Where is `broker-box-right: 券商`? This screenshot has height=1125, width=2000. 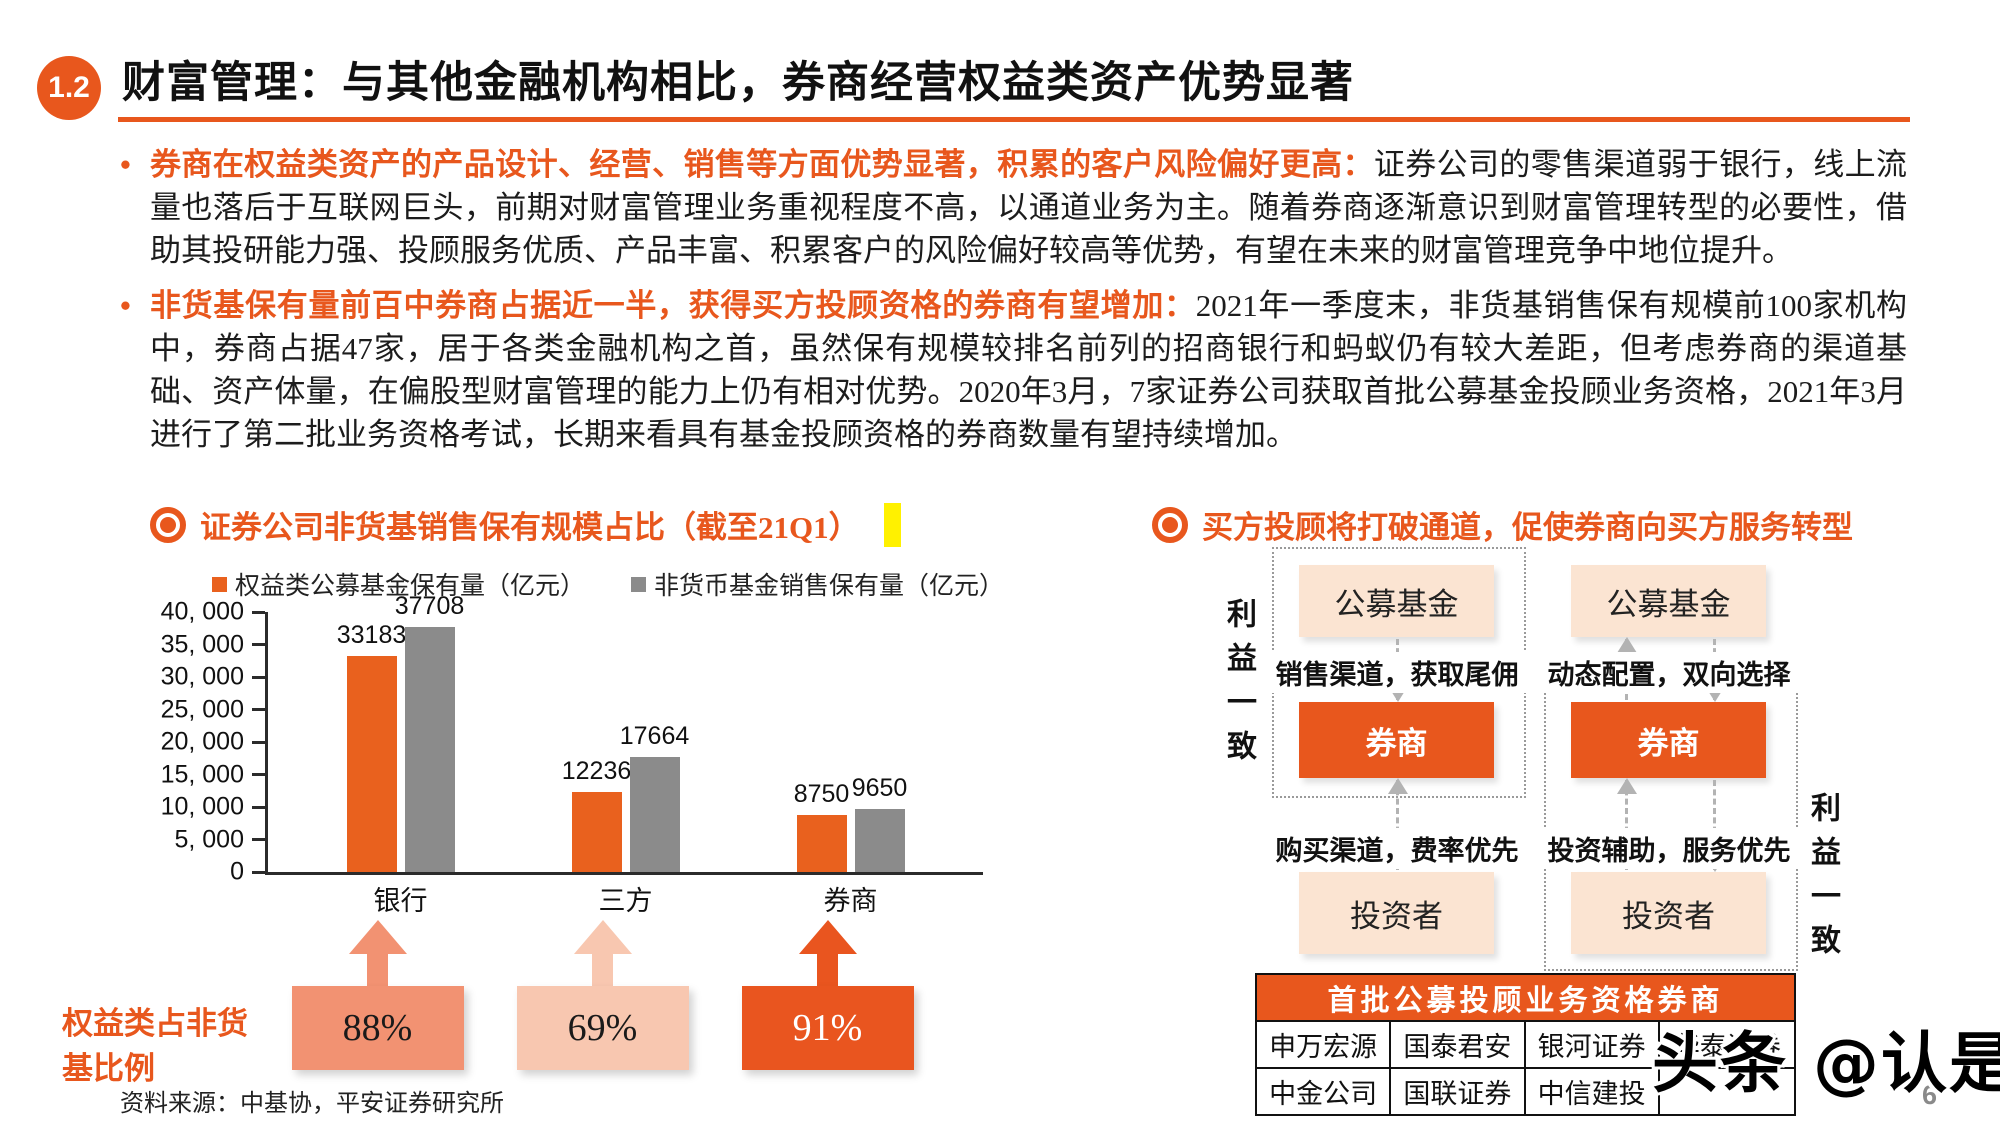
broker-box-right: 券商 is located at coordinates (1668, 740).